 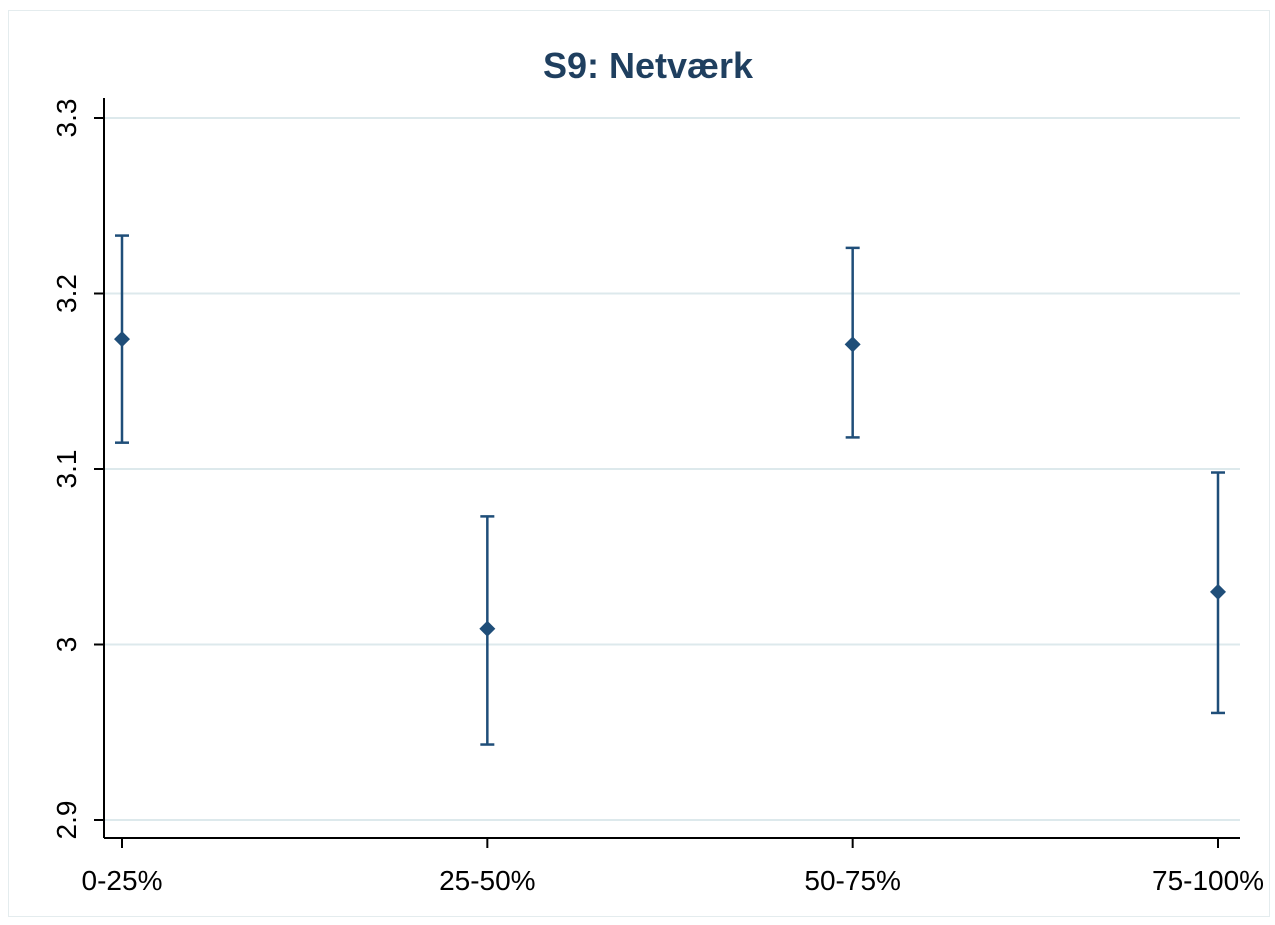 I want to click on y-tick-label: 3, so click(x=66, y=645).